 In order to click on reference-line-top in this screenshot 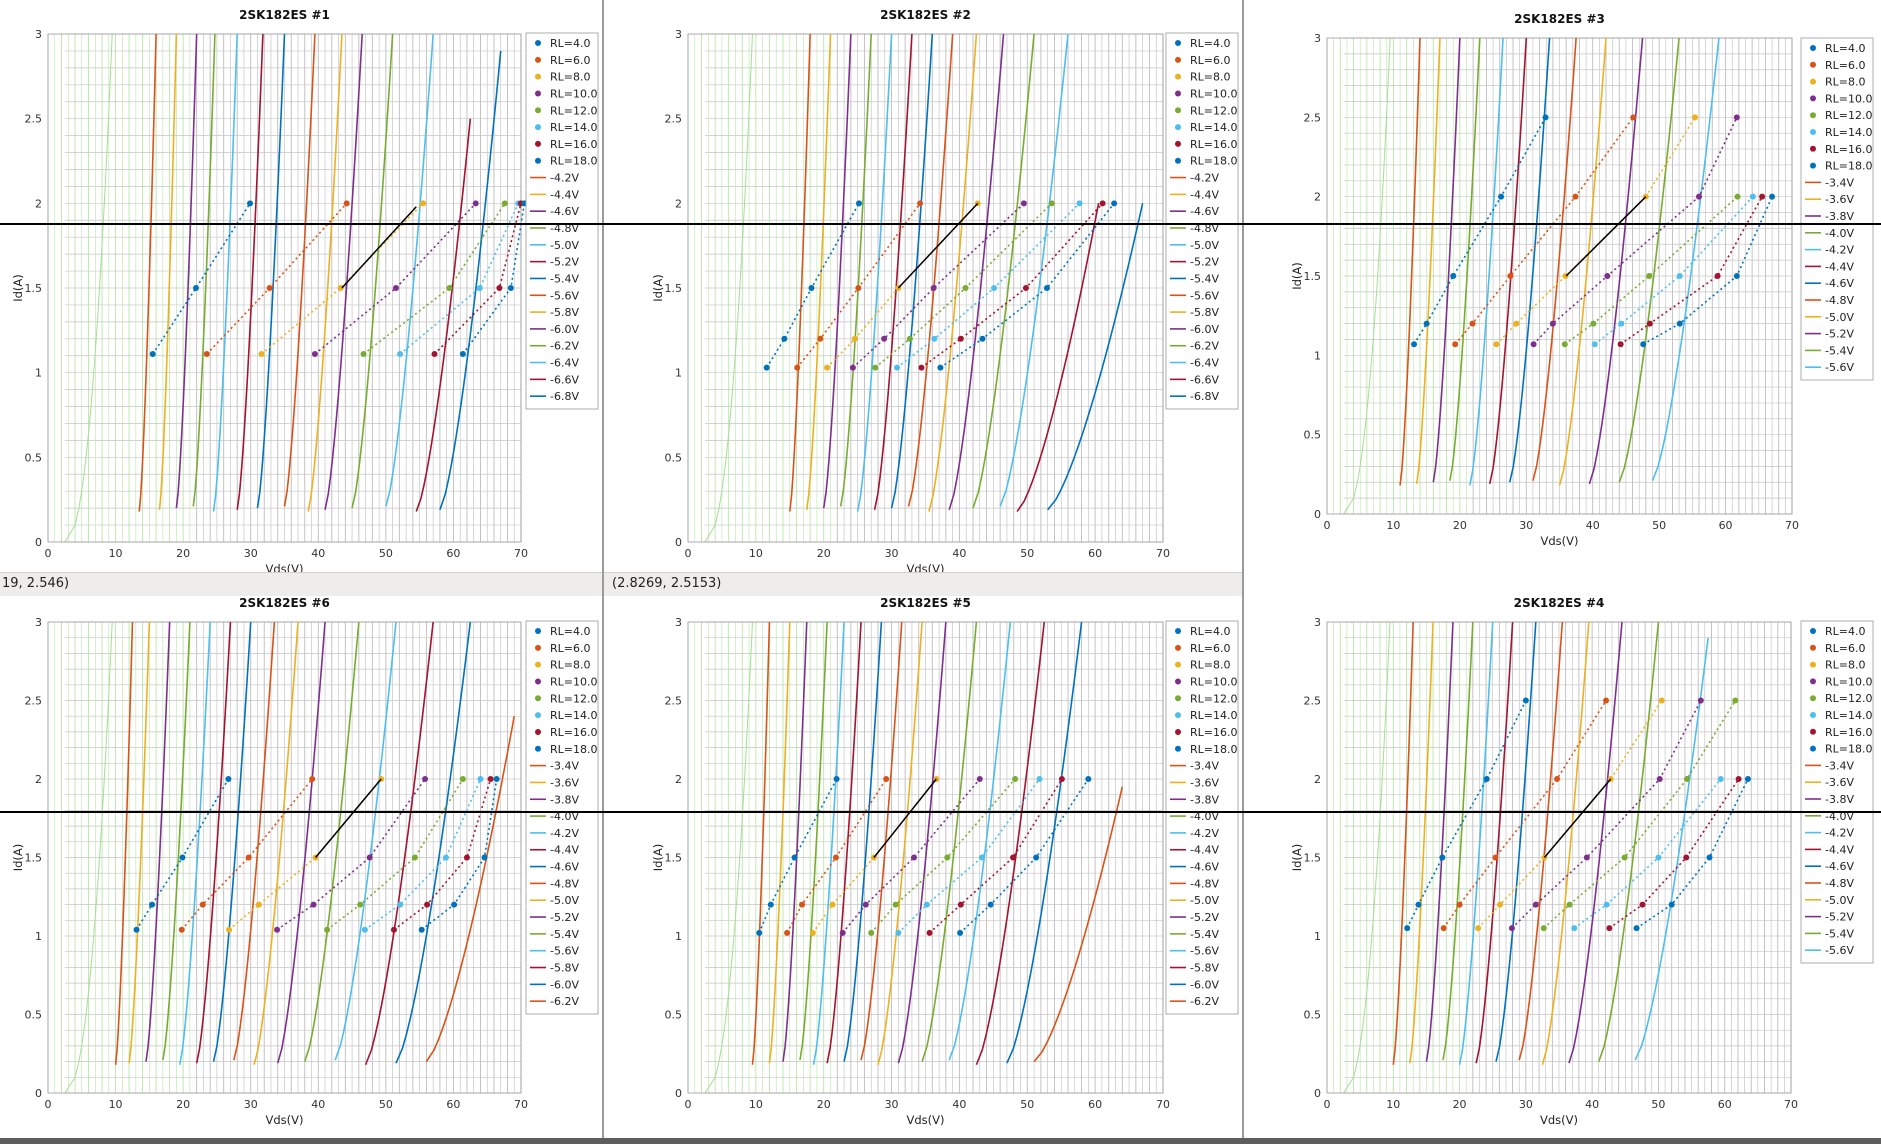, I will do `click(940, 224)`.